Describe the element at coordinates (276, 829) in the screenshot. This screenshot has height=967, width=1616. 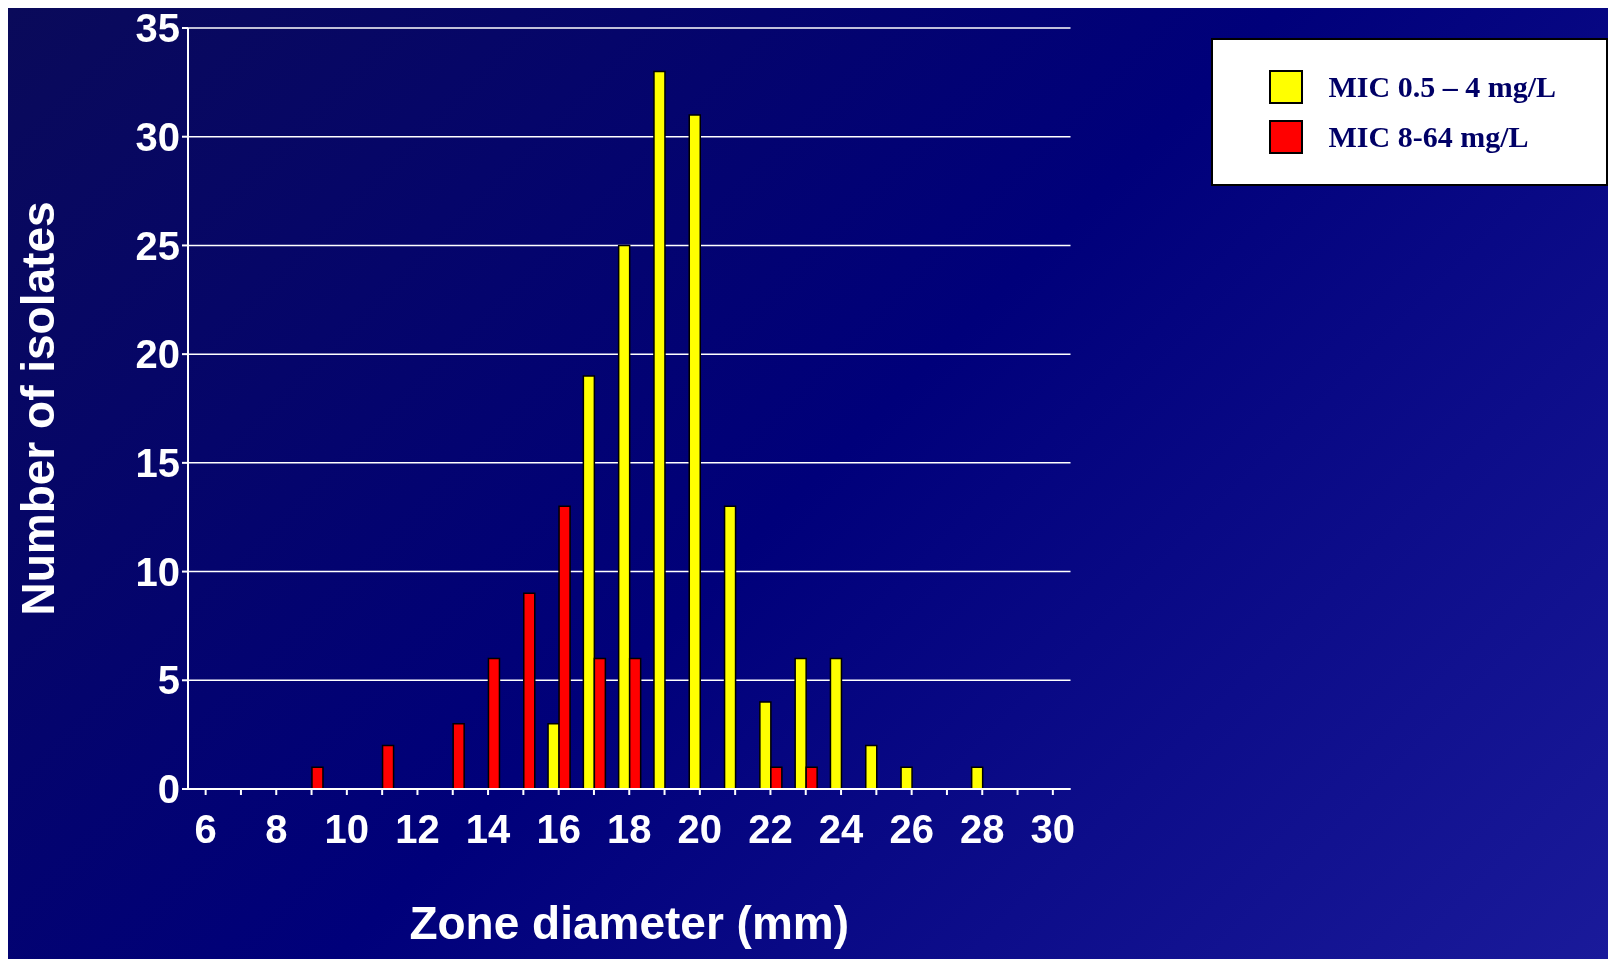
I see `x-tick-label: 8` at that location.